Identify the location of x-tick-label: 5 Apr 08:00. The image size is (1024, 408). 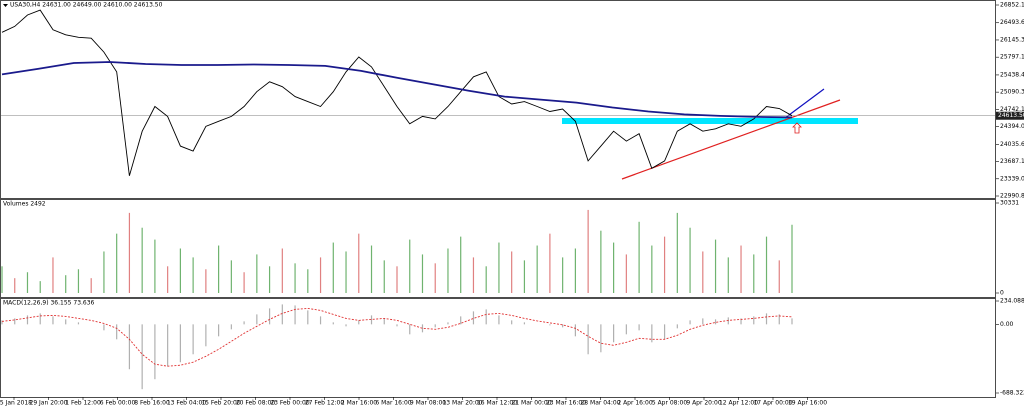
(669, 403).